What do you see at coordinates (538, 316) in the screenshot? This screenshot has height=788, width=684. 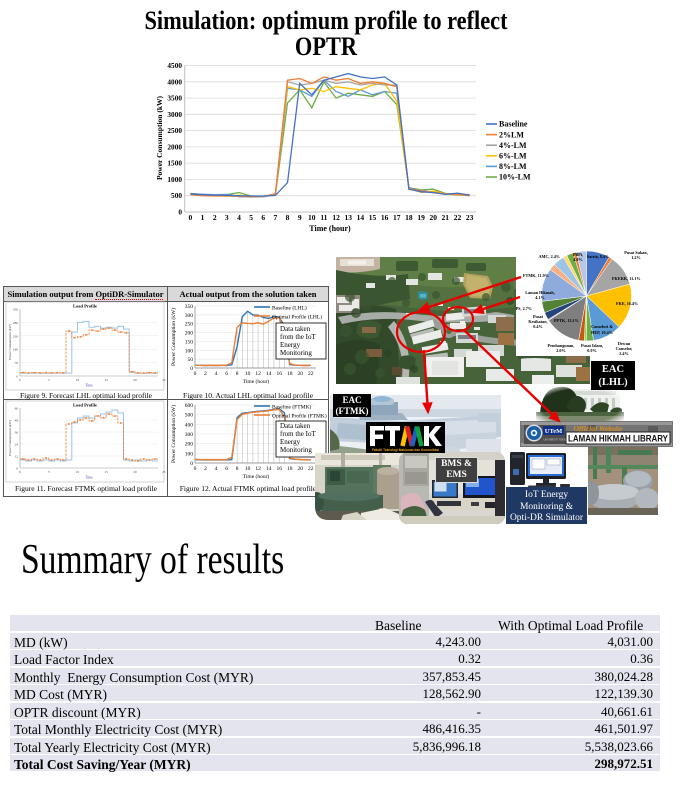 I see `svg-text: Pusat` at bounding box center [538, 316].